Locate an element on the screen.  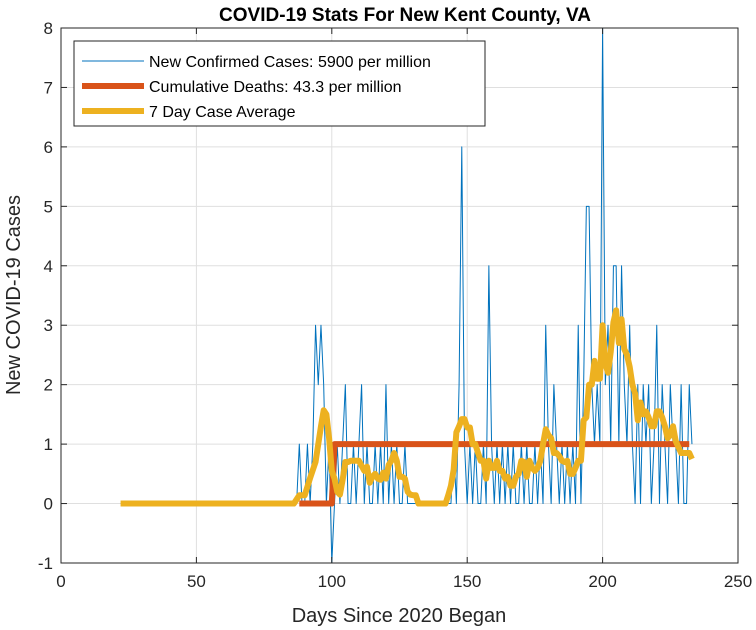
x-tick-label: 200 is located at coordinates (602, 581).